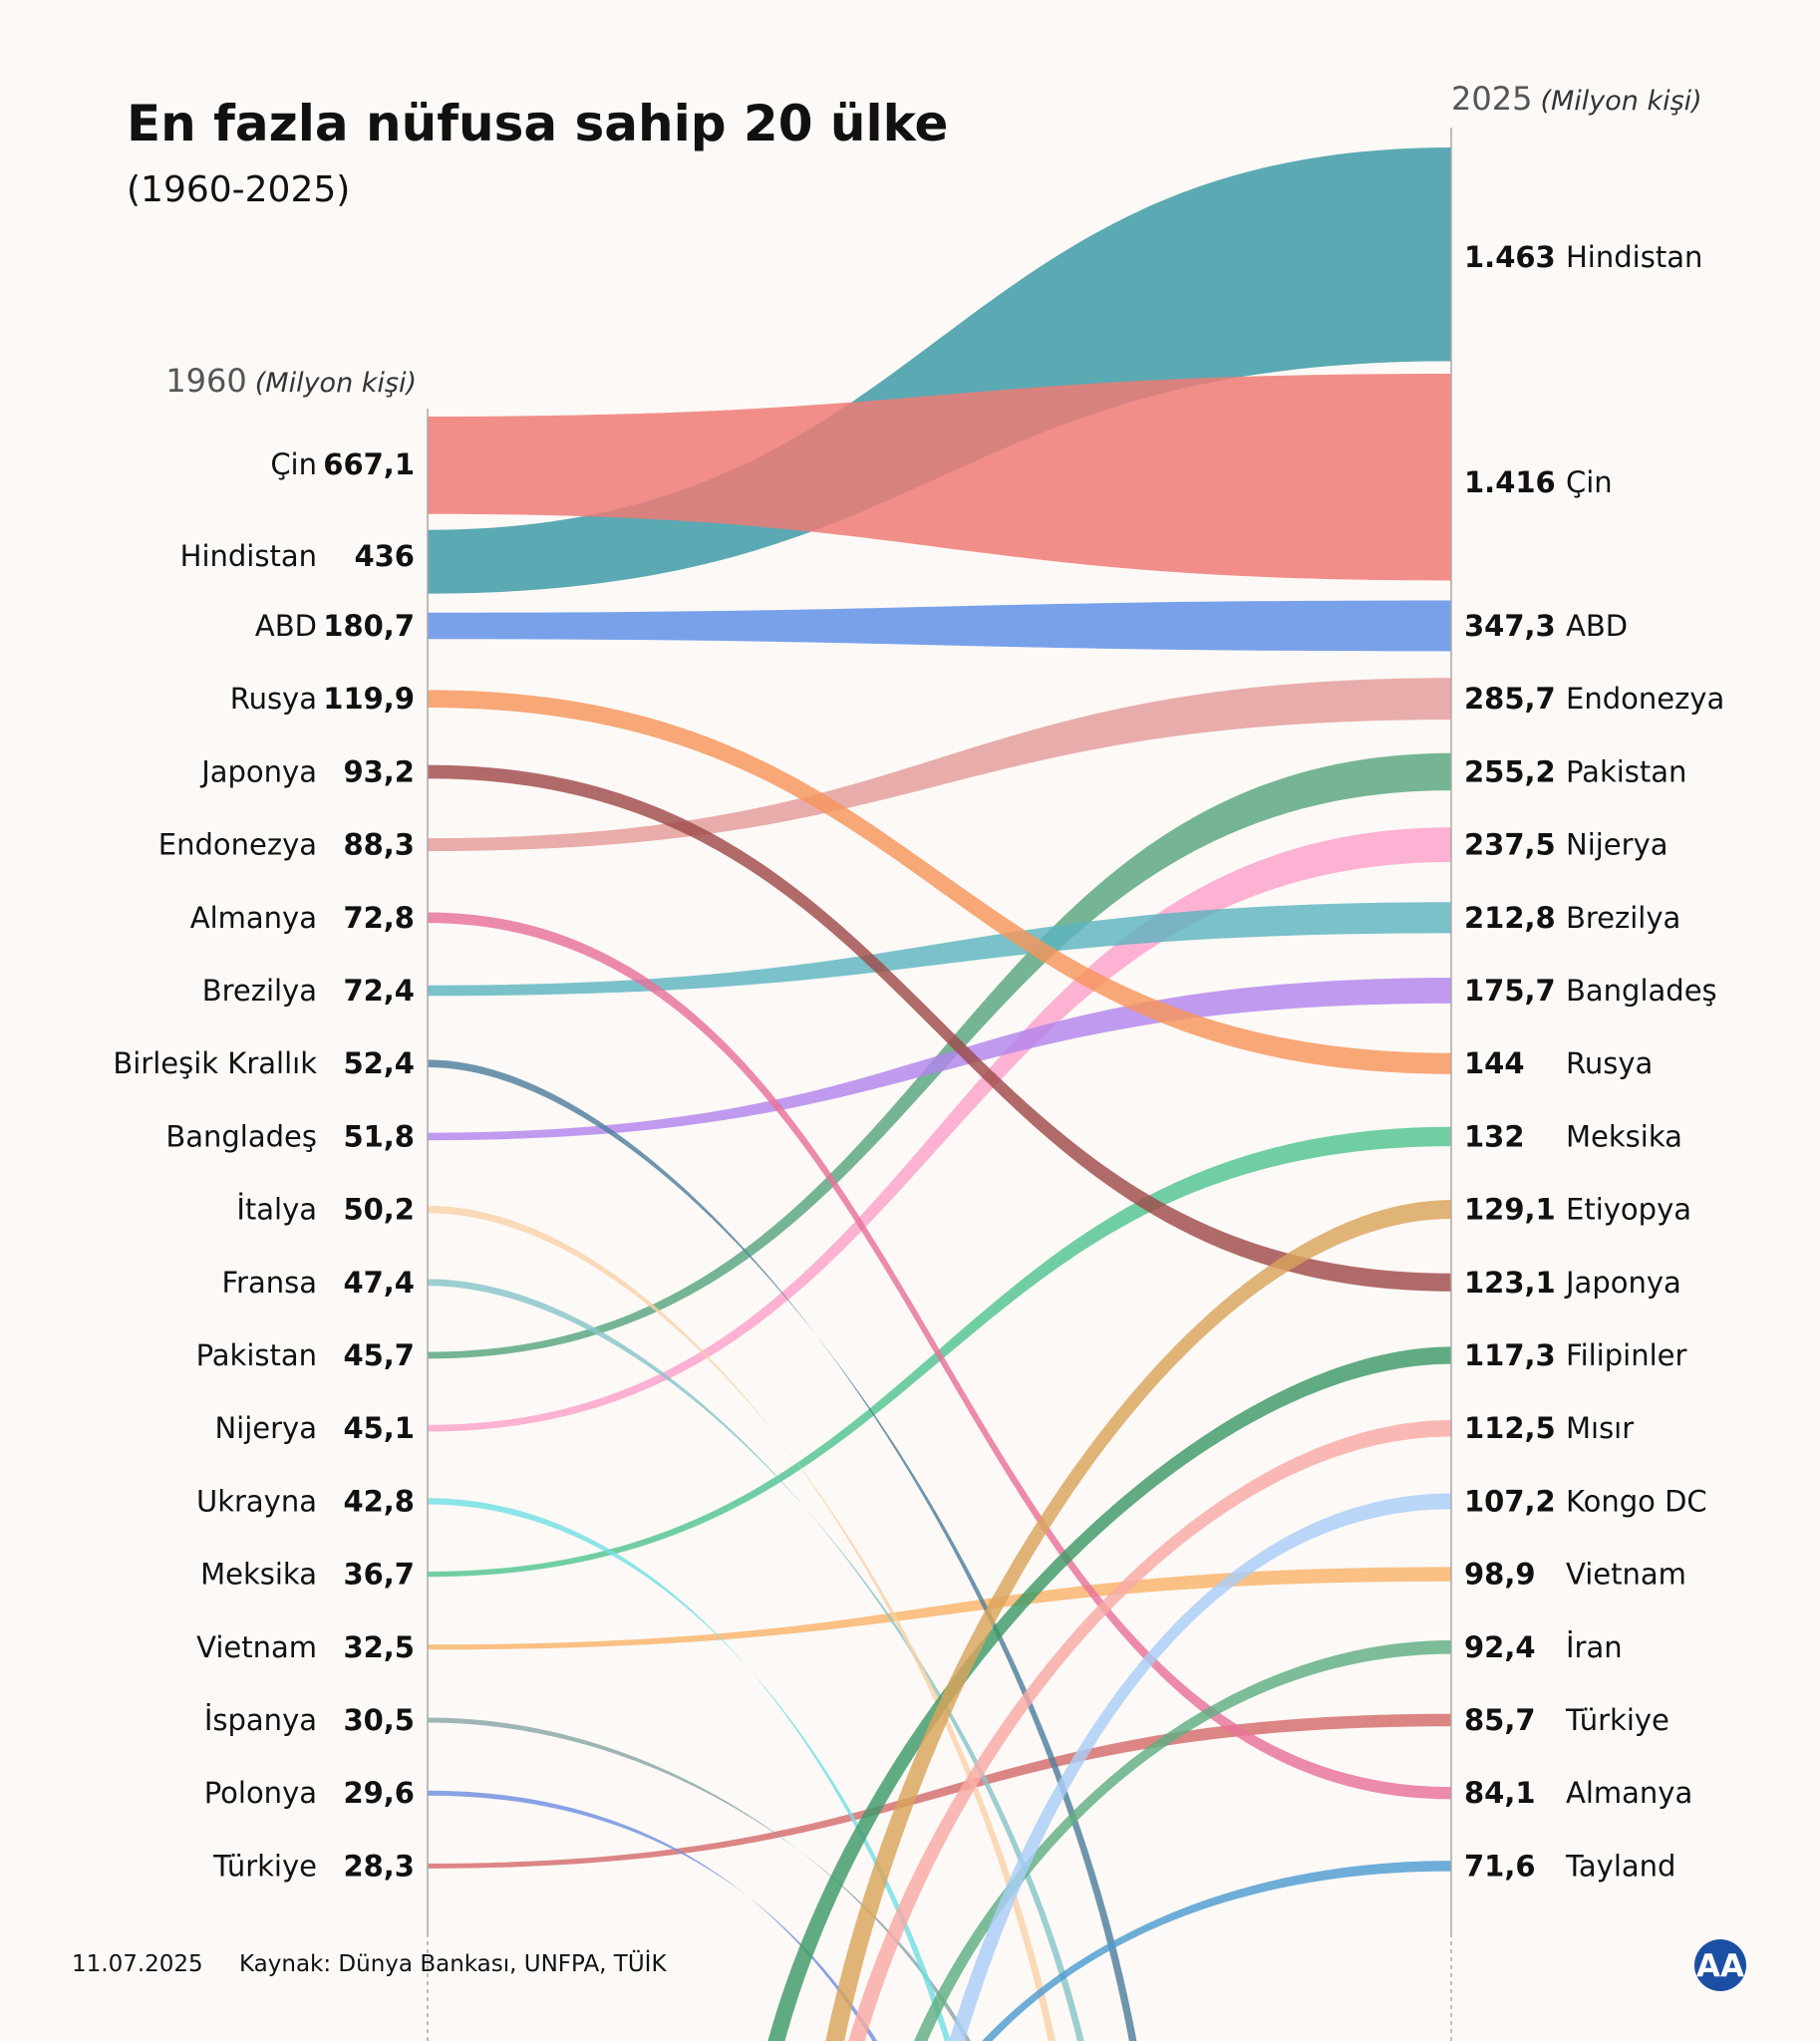 The image size is (1820, 2041). I want to click on right-country-banglades: Bangladeş, so click(1641, 991).